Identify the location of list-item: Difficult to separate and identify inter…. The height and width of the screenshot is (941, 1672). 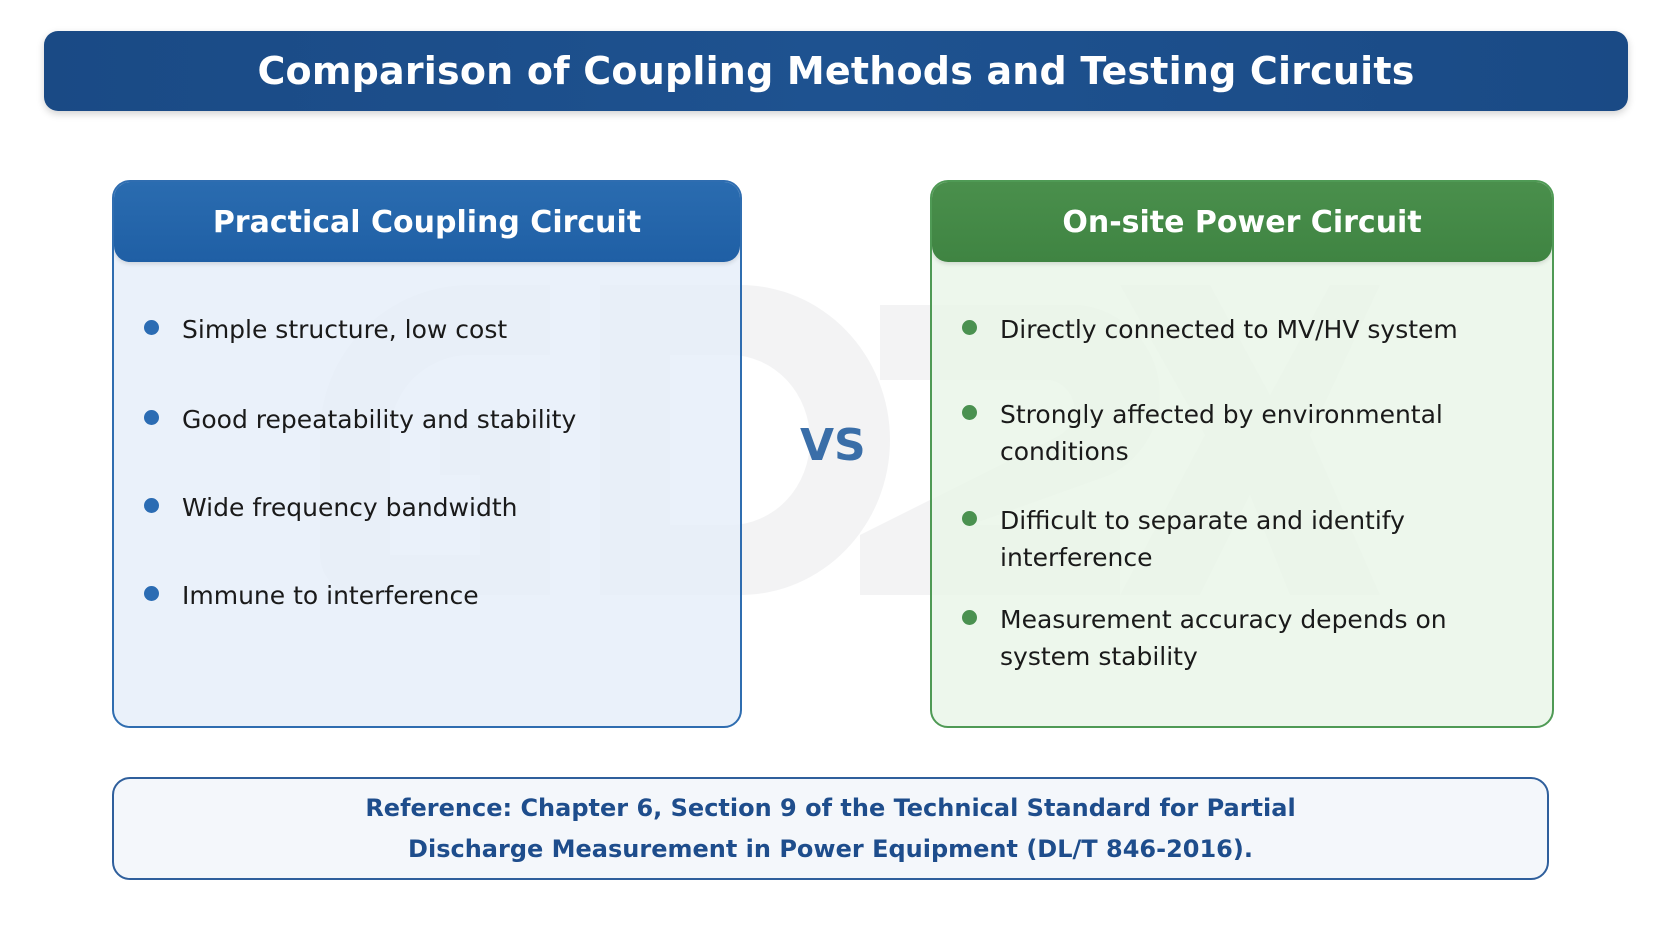
(1232, 539).